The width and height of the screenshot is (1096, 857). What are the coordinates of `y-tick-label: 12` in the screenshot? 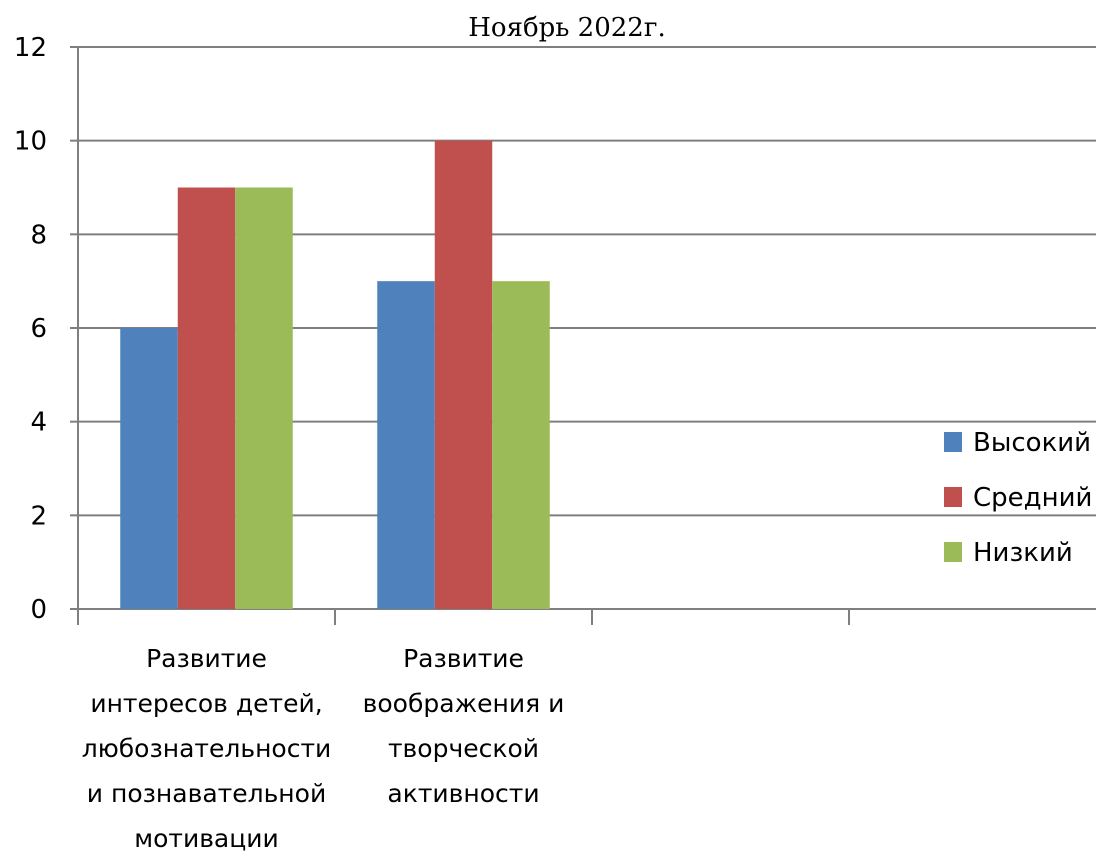 It's located at (30, 48).